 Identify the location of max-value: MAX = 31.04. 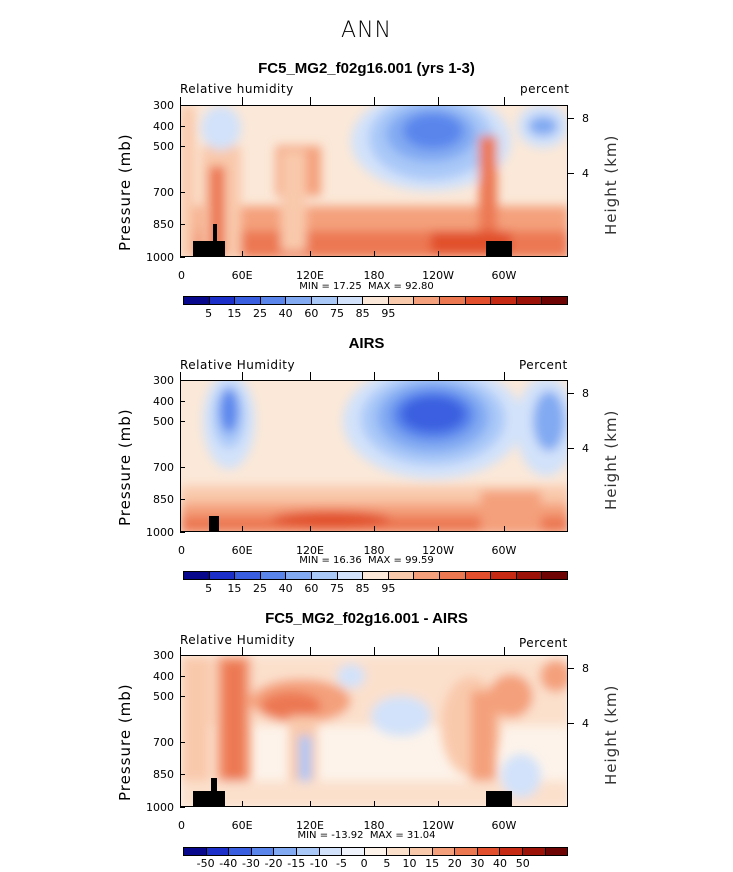
(402, 835).